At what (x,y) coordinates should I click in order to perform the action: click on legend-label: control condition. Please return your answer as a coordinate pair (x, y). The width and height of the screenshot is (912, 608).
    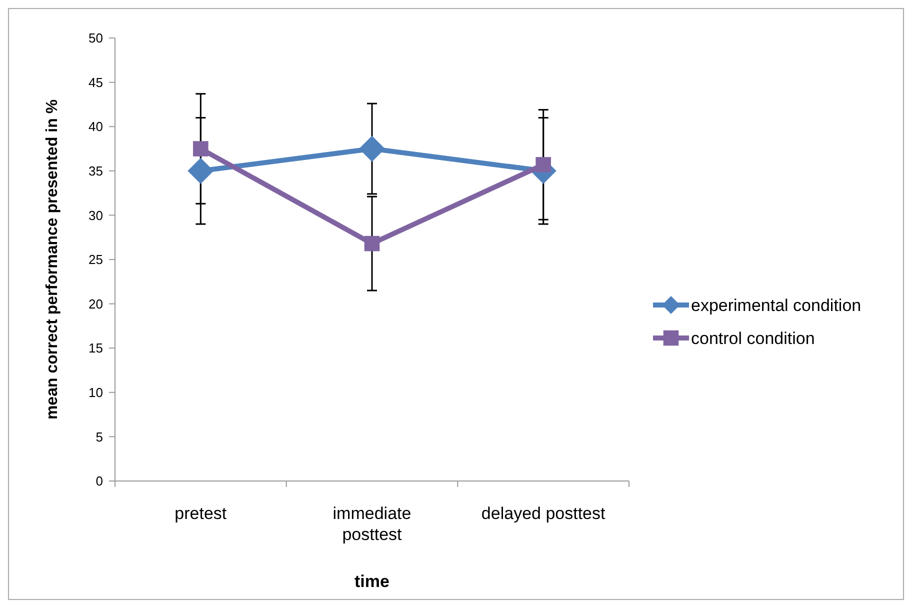
    Looking at the image, I should click on (753, 338).